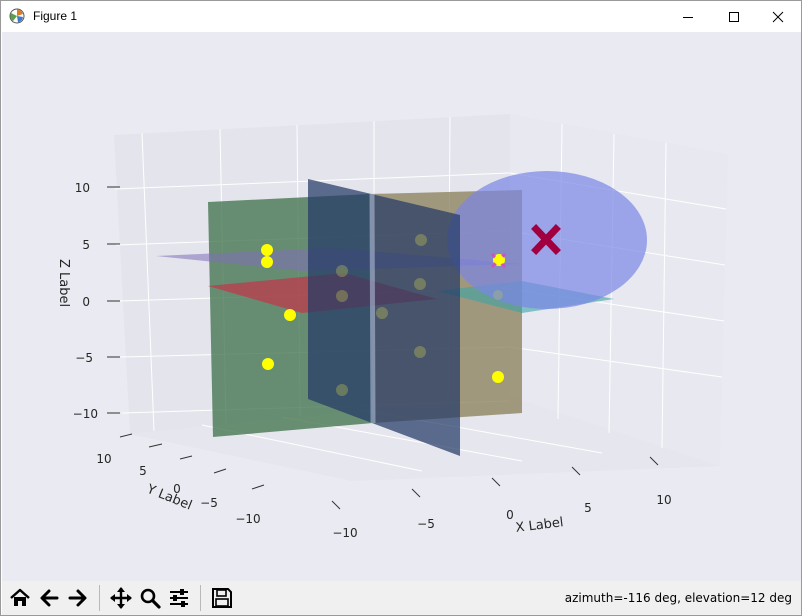  Describe the element at coordinates (86, 302) in the screenshot. I see `z-tick-label: 0` at that location.